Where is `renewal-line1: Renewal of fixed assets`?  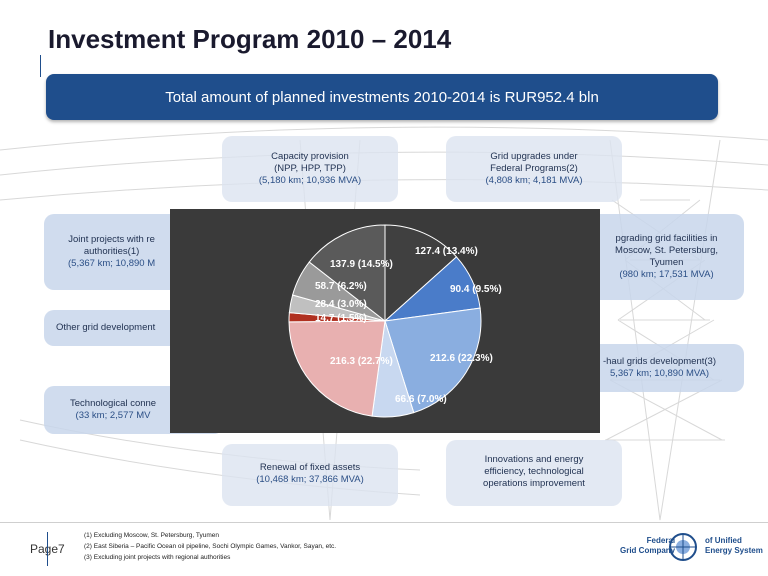
renewal-line1: Renewal of fixed assets is located at coordinates (310, 467).